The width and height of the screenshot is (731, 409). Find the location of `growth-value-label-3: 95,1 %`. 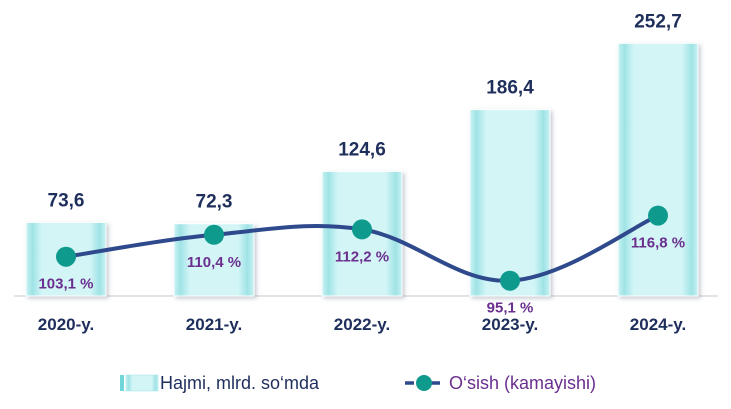

growth-value-label-3: 95,1 % is located at coordinates (510, 308).